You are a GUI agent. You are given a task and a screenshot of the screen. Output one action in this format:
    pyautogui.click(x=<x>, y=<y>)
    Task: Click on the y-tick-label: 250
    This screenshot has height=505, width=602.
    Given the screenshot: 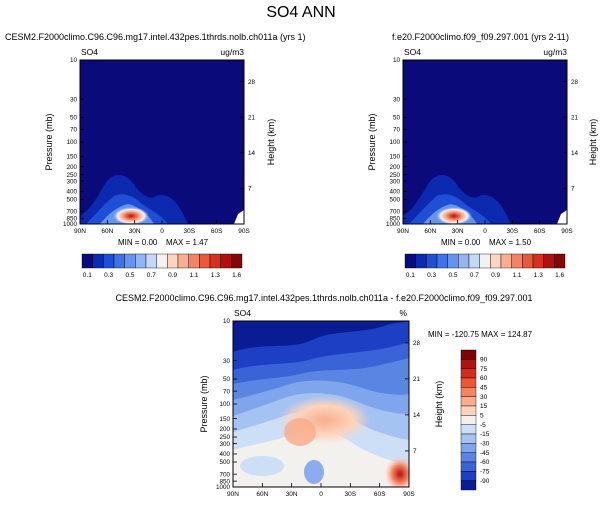 What is the action you would take?
    pyautogui.click(x=394, y=175)
    